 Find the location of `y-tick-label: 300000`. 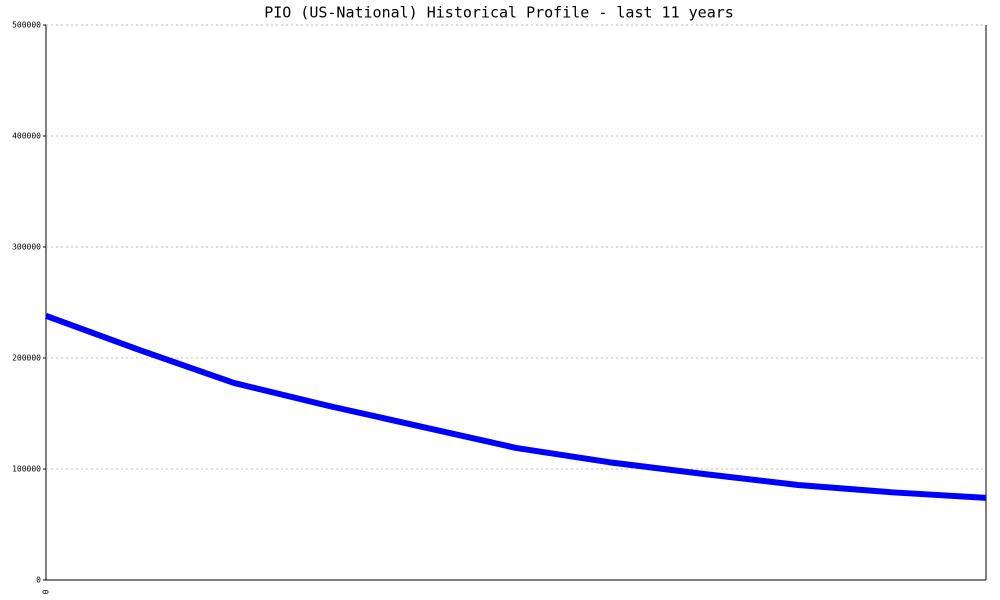

y-tick-label: 300000 is located at coordinates (26, 247).